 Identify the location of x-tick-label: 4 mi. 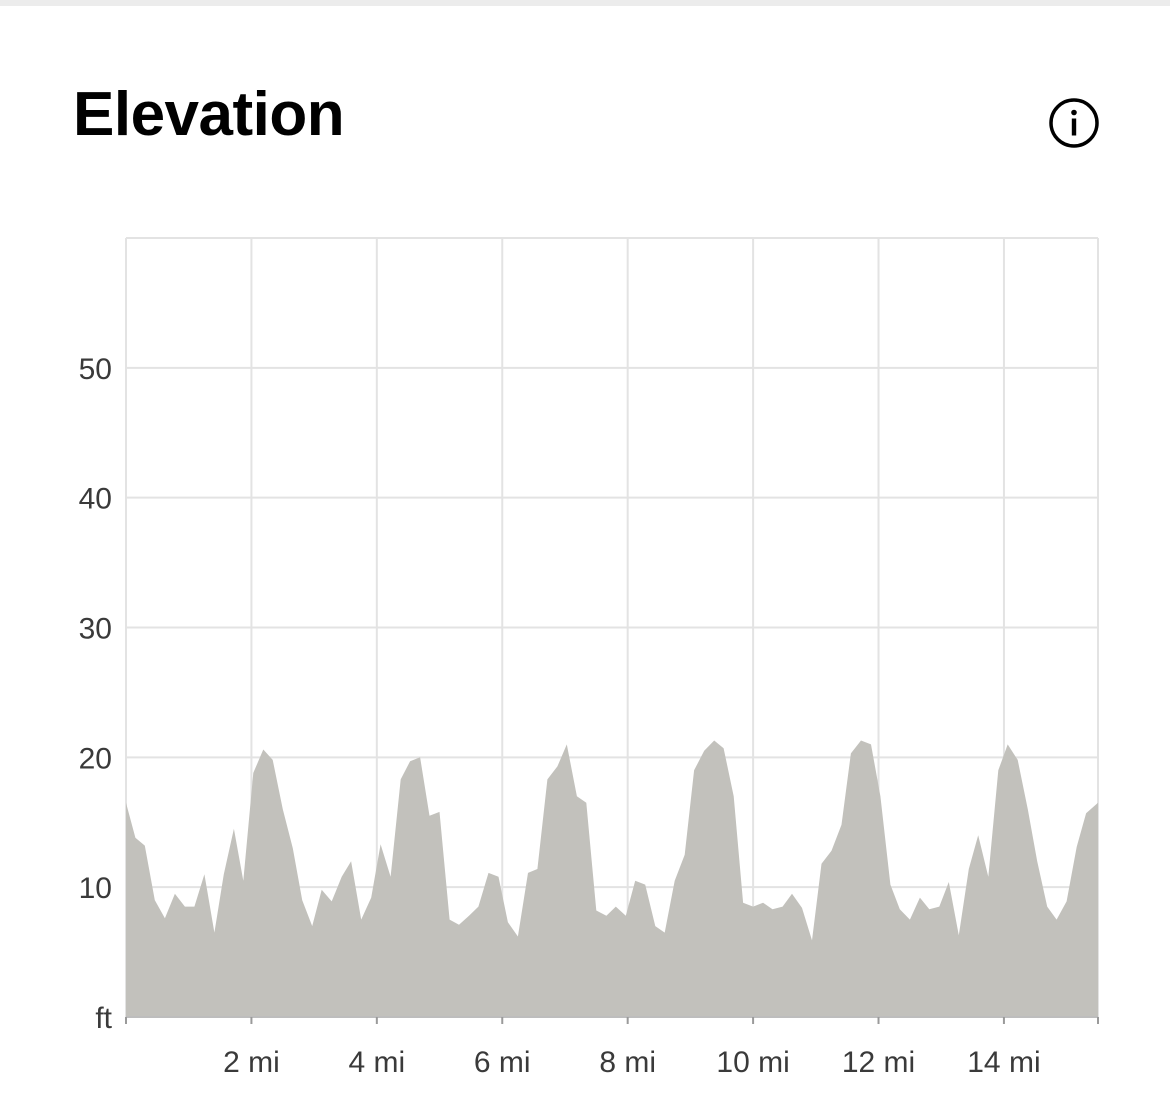
(376, 1062).